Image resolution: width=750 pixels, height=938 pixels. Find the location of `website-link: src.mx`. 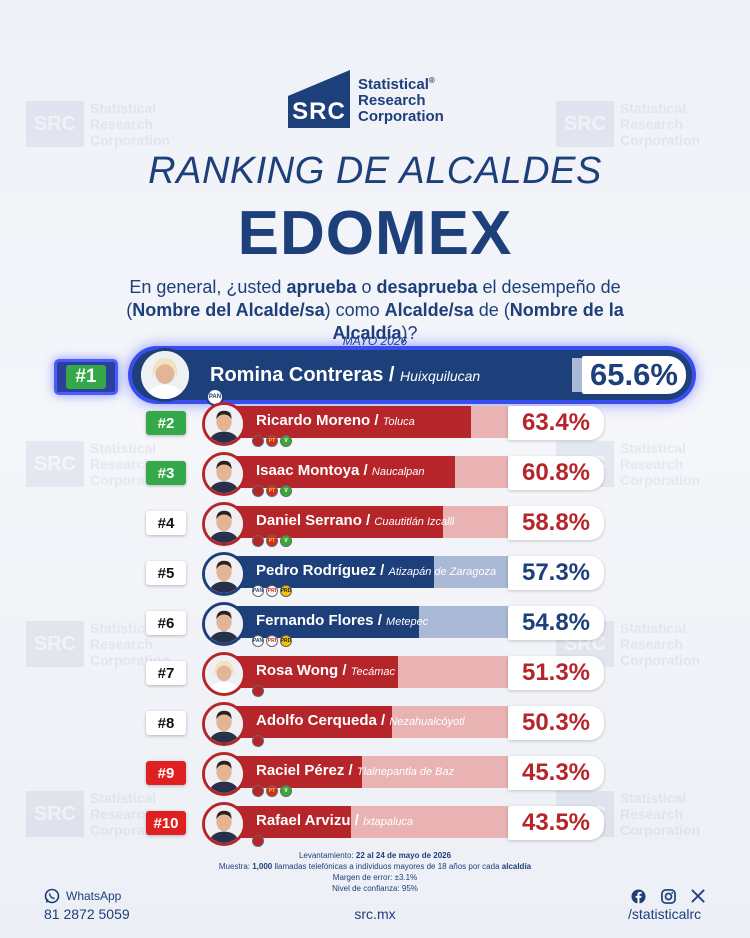

website-link: src.mx is located at coordinates (375, 914).